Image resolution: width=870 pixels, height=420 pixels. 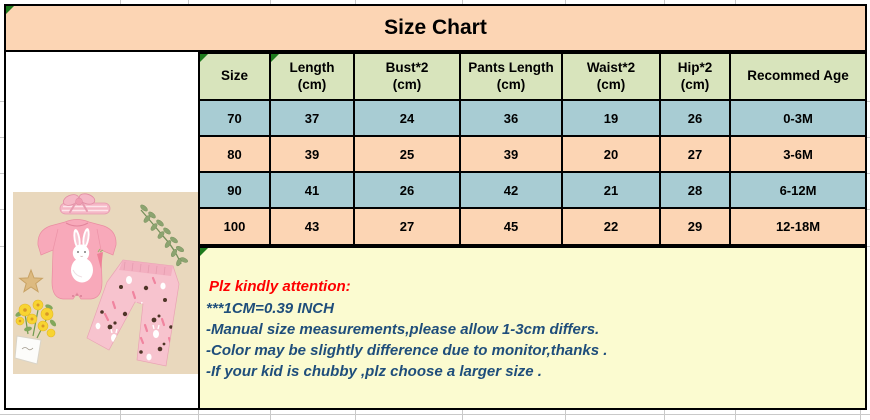 What do you see at coordinates (512, 191) in the screenshot?
I see `table-cell: 42` at bounding box center [512, 191].